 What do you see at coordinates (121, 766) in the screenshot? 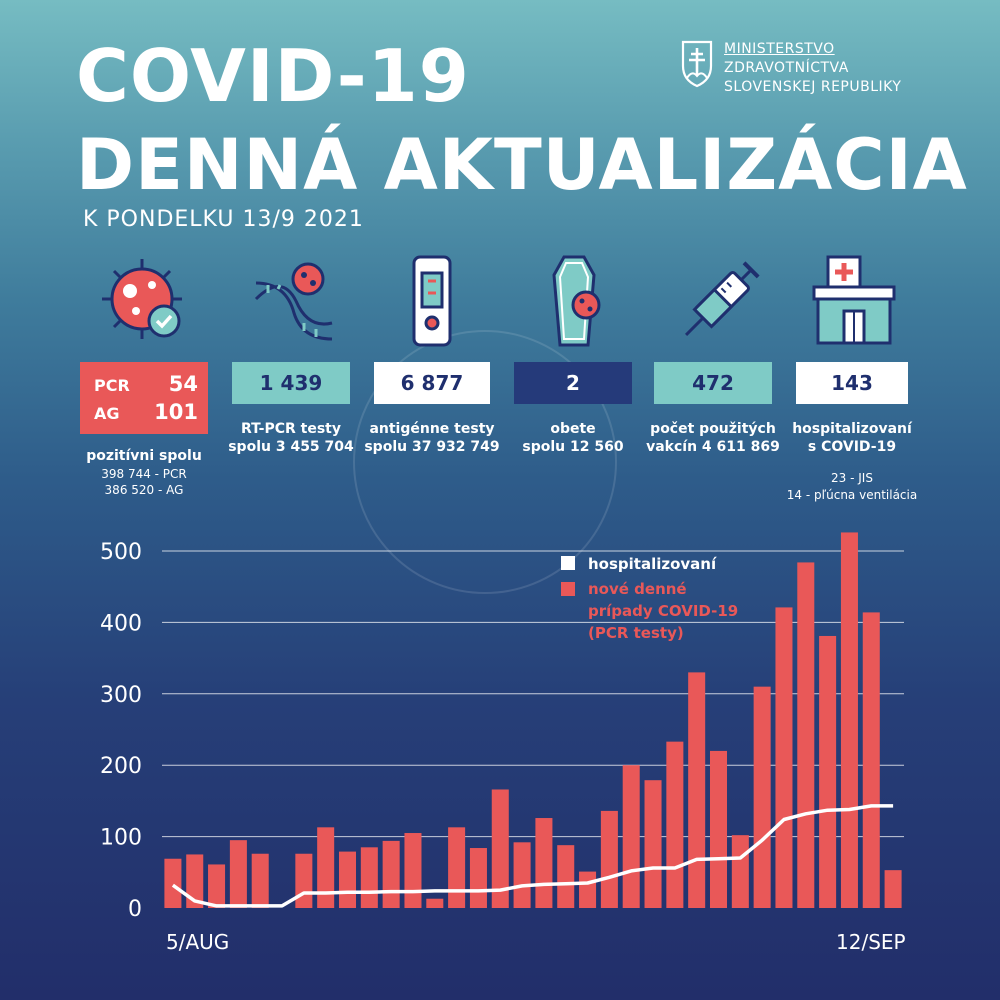
I see `y-tick-label-200: 200` at bounding box center [121, 766].